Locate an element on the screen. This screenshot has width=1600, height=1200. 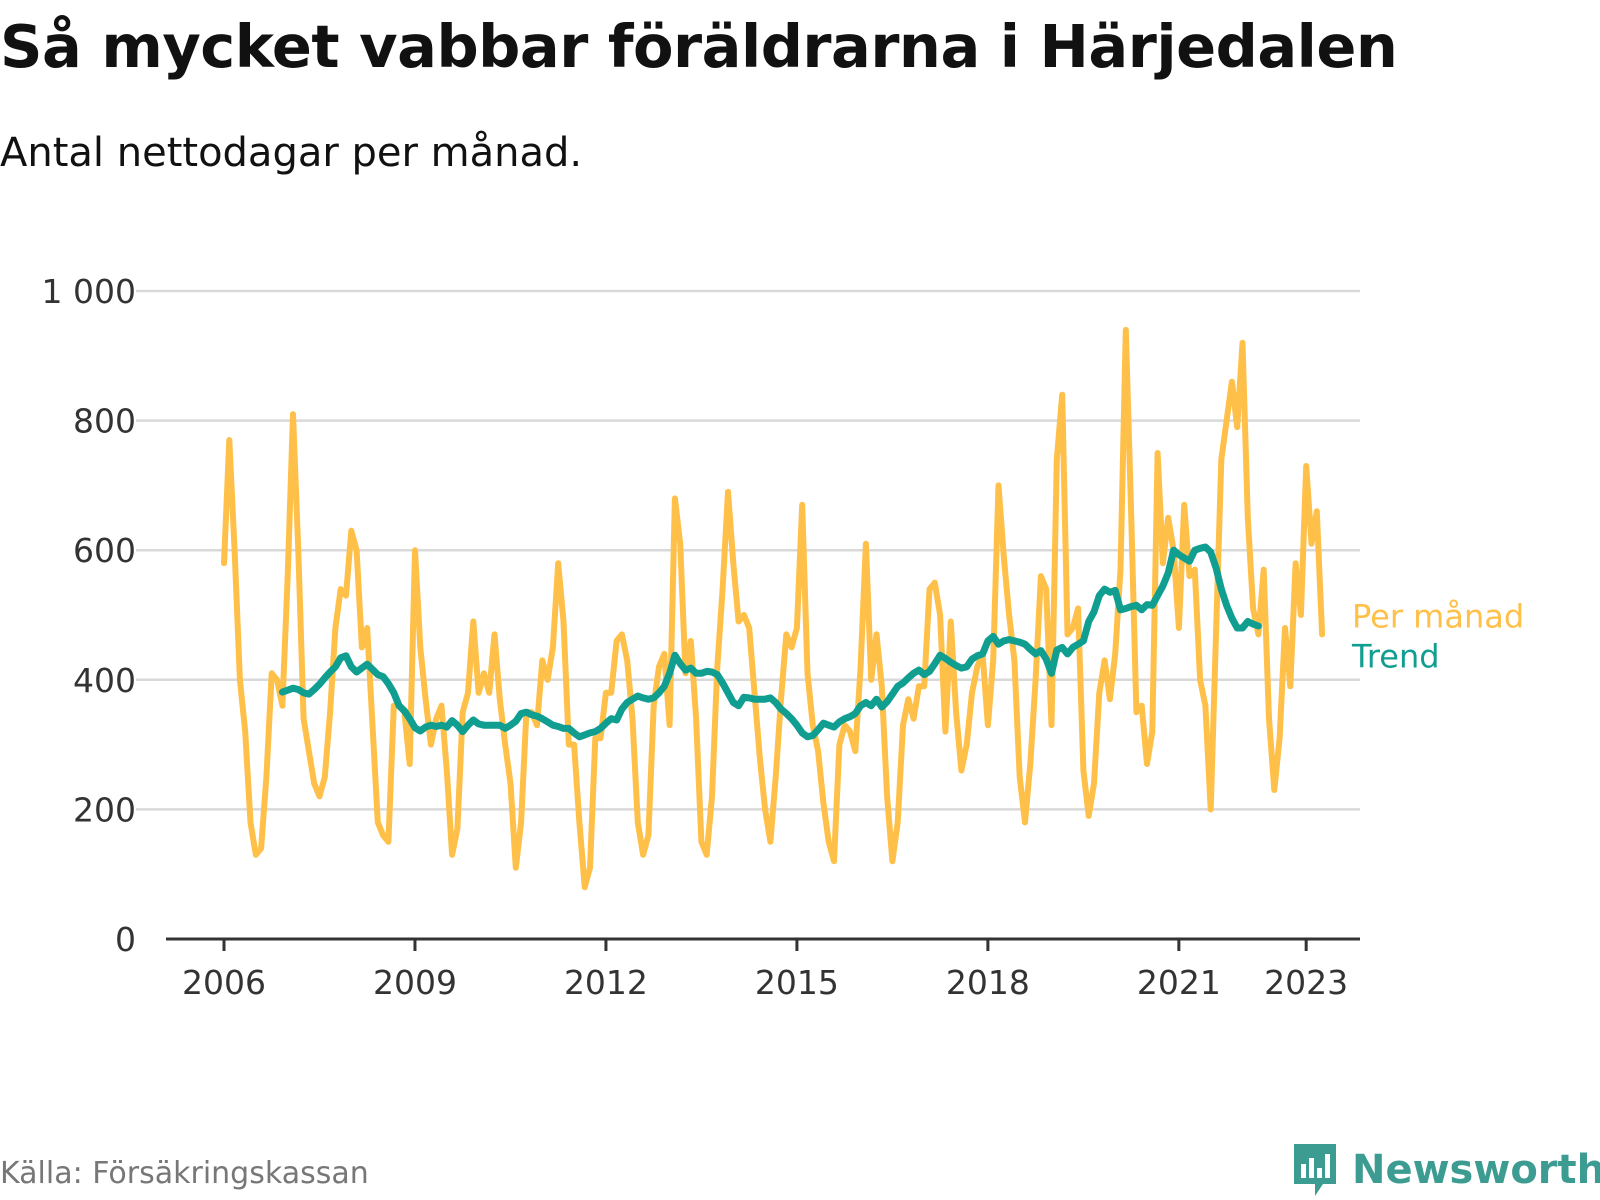
x-tick-label: 2012 is located at coordinates (606, 982).